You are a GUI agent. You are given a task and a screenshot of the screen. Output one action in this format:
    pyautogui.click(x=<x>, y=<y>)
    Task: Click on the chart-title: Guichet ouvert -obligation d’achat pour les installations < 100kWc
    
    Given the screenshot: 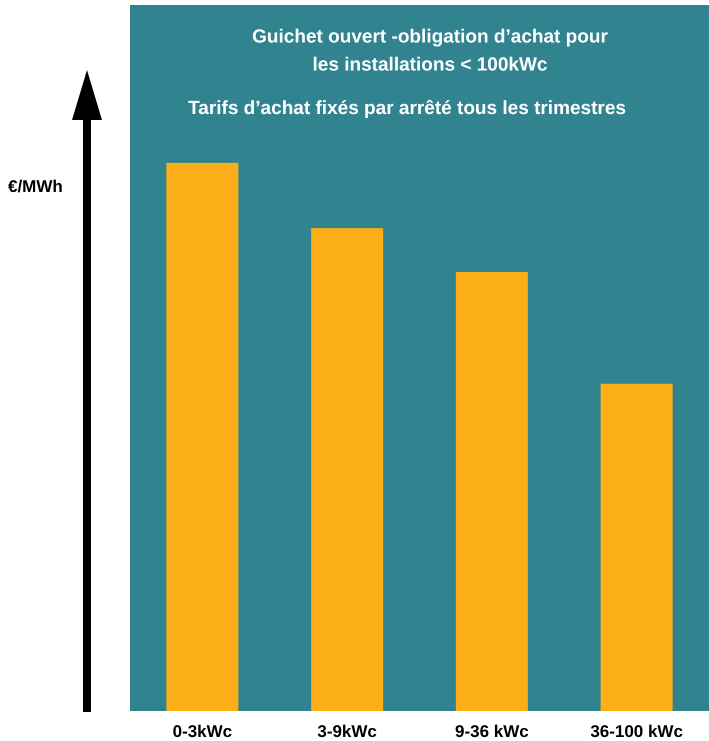 What is the action you would take?
    pyautogui.click(x=430, y=51)
    